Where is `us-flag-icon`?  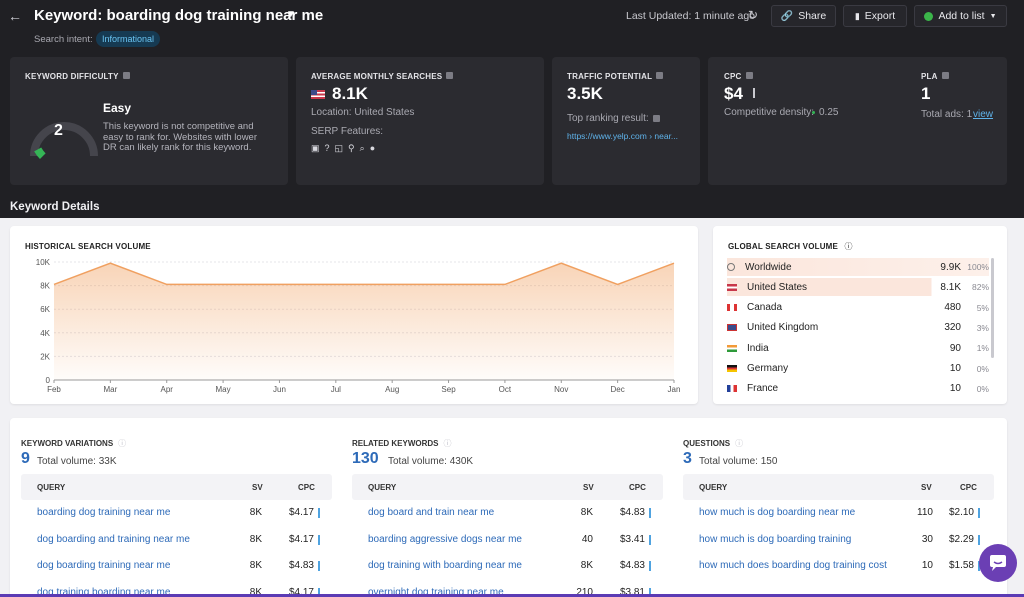
us-flag-icon is located at coordinates (732, 287).